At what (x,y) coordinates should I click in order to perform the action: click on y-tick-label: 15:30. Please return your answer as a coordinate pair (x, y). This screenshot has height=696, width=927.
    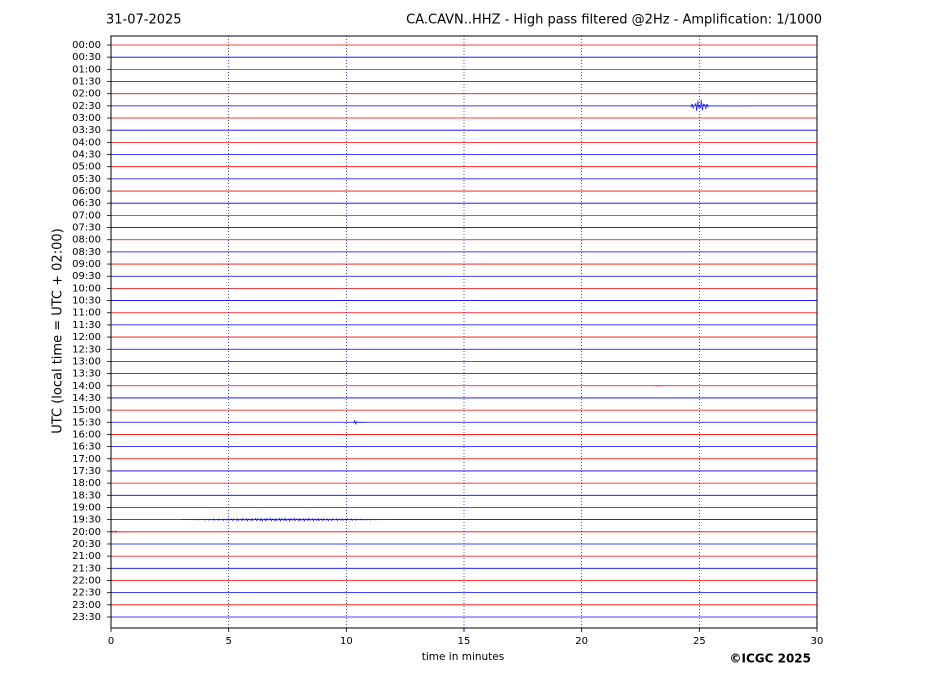
    Looking at the image, I should click on (86, 422).